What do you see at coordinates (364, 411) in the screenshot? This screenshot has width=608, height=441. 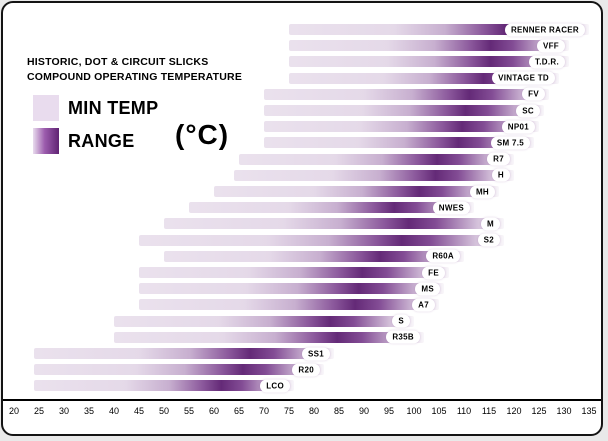 I see `x-tick-label: 90` at bounding box center [364, 411].